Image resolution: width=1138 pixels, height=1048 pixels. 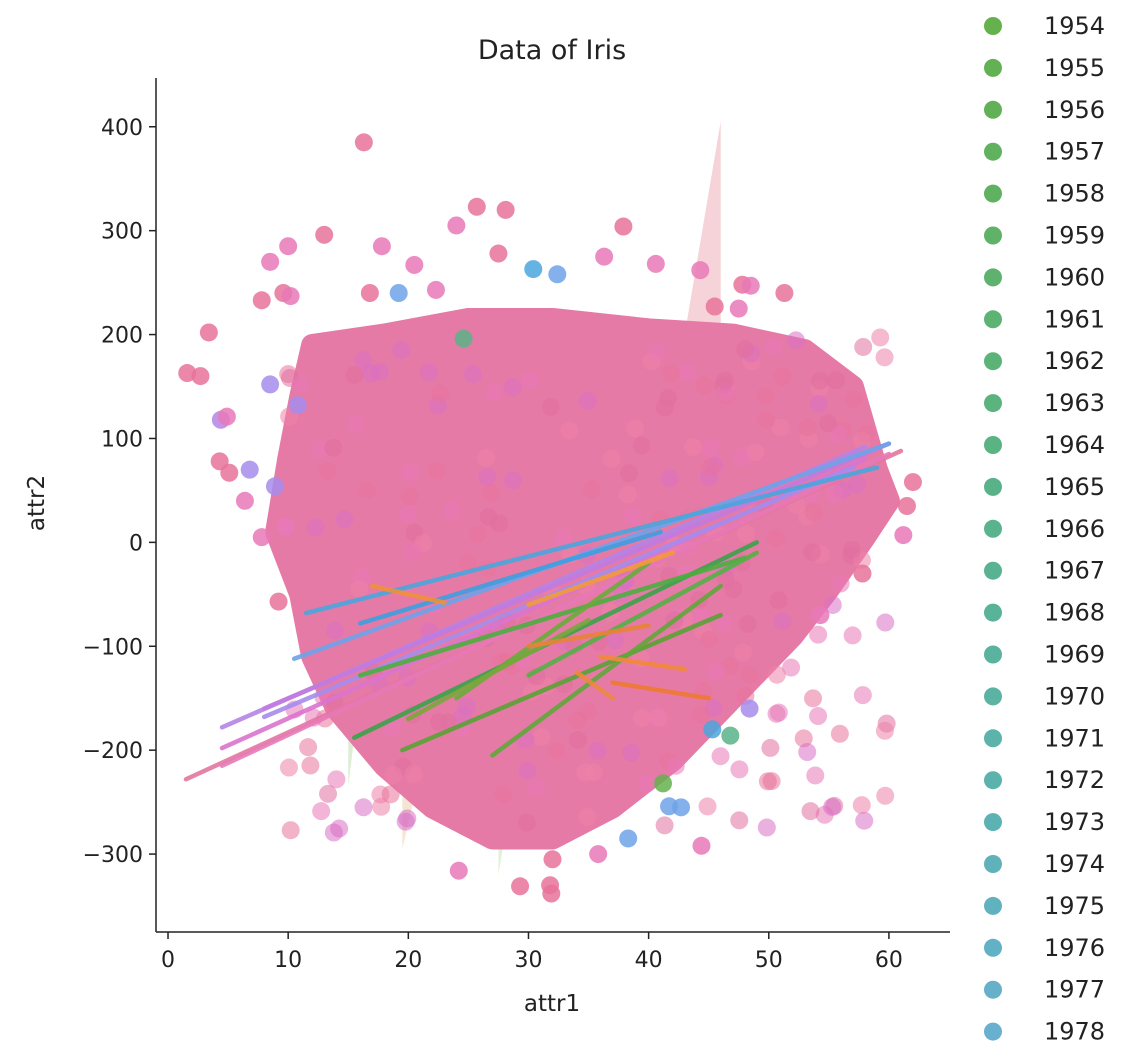 What do you see at coordinates (168, 960) in the screenshot?
I see `x-tick-label: 0` at bounding box center [168, 960].